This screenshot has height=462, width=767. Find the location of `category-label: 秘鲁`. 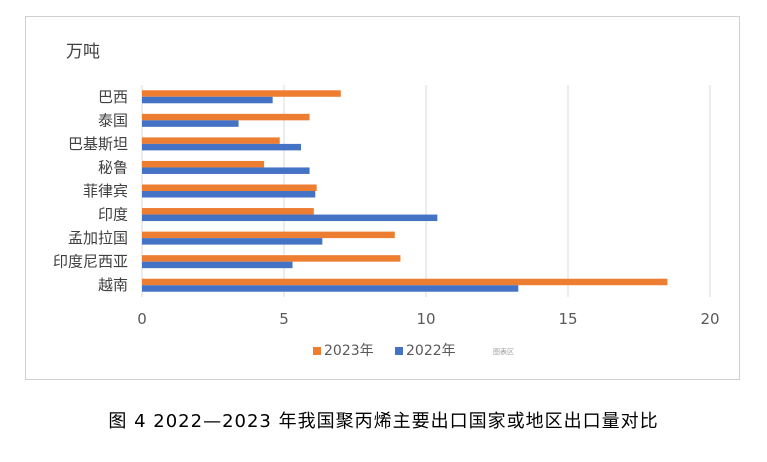

category-label: 秘鲁 is located at coordinates (113, 167).